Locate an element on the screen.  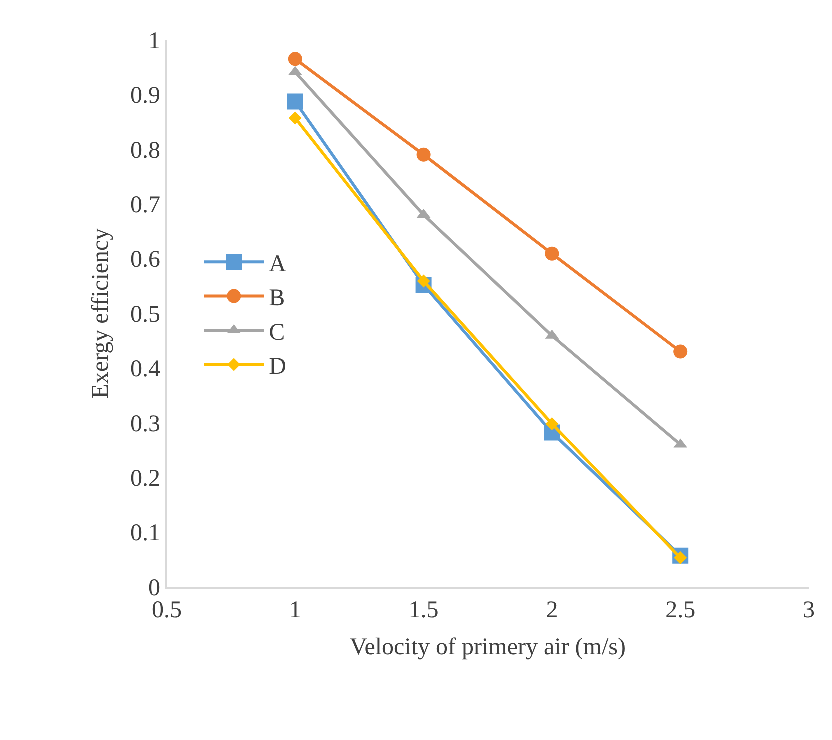
y-tick-label: 1 is located at coordinates (154, 41).